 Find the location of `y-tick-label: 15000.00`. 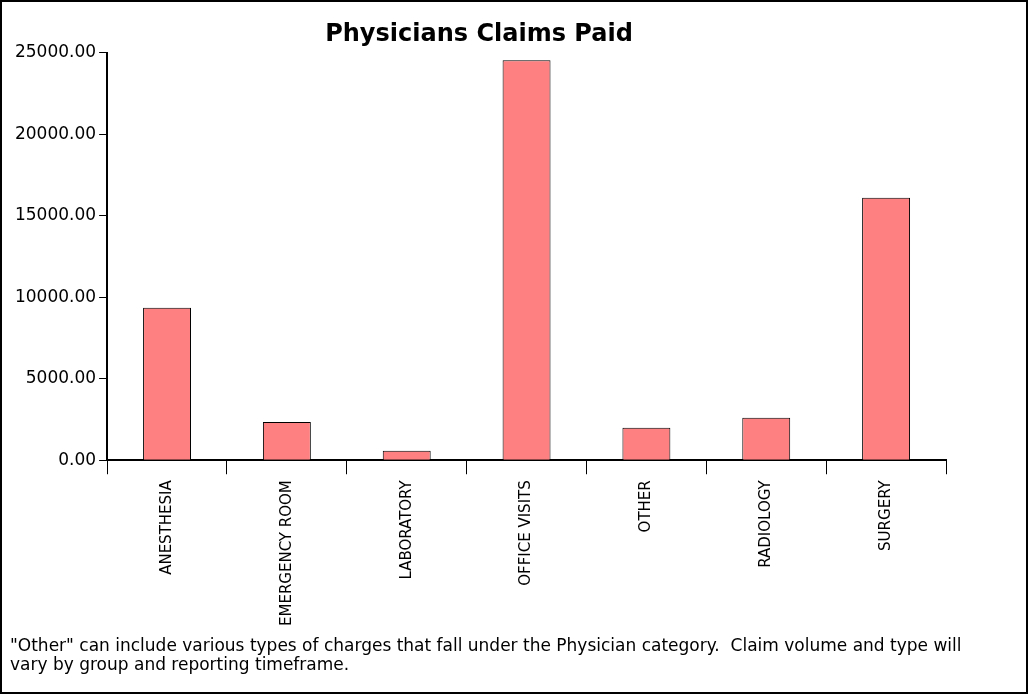

y-tick-label: 15000.00 is located at coordinates (55, 214).